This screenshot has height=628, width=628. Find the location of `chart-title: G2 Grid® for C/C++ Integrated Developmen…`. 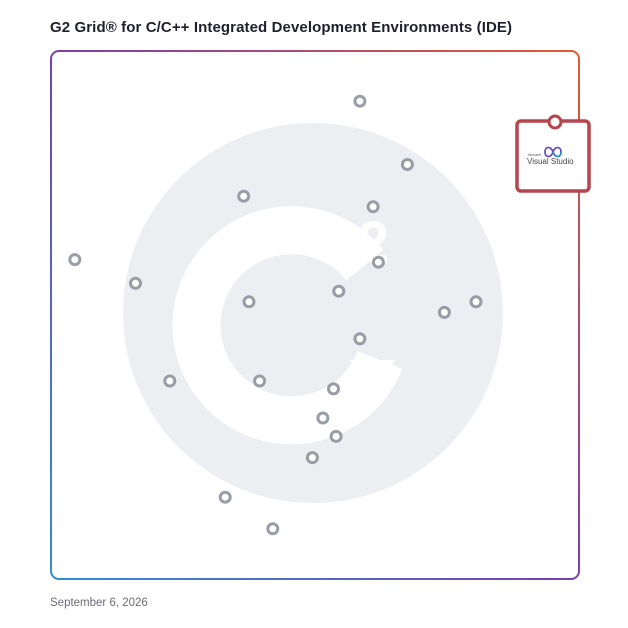

chart-title: G2 Grid® for C/C++ Integrated Developmen… is located at coordinates (281, 27).